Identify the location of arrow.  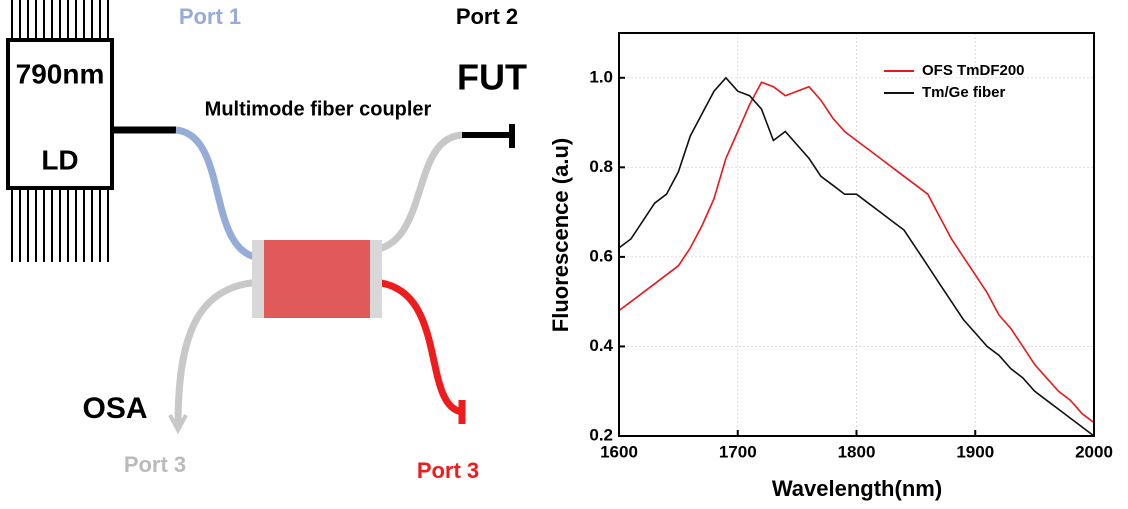
(178, 424).